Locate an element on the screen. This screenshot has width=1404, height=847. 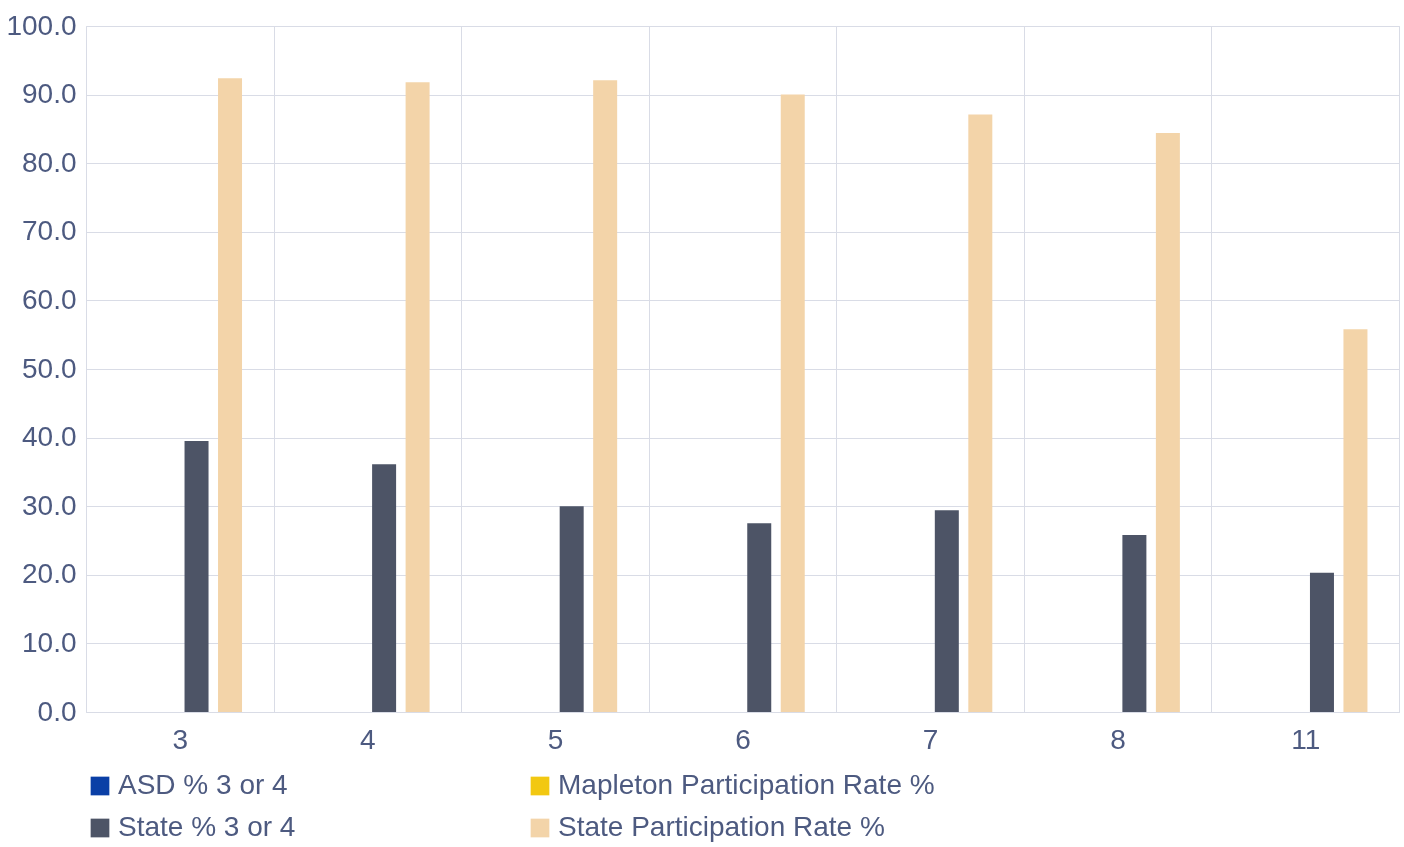
y-tick-label: 40.0 is located at coordinates (49, 437).